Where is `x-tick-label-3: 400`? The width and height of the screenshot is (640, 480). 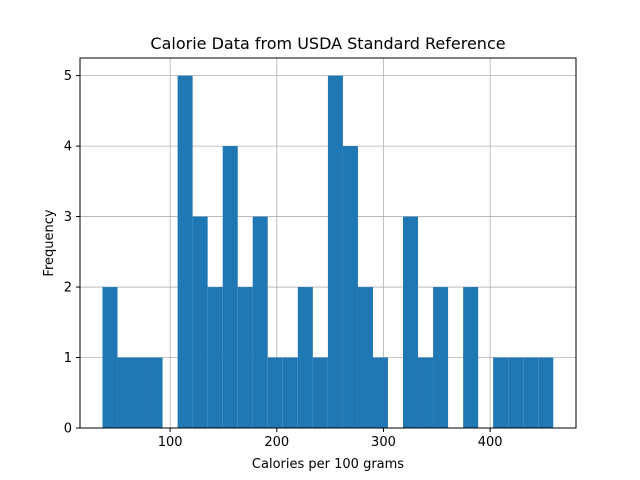 x-tick-label-3: 400 is located at coordinates (490, 442).